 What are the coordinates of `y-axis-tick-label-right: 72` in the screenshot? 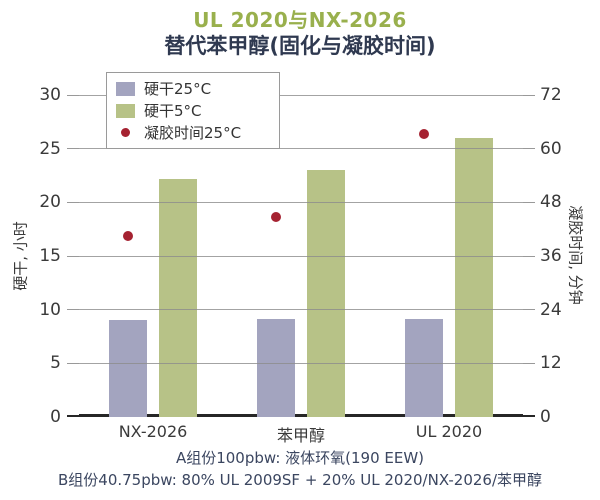 It's located at (551, 95).